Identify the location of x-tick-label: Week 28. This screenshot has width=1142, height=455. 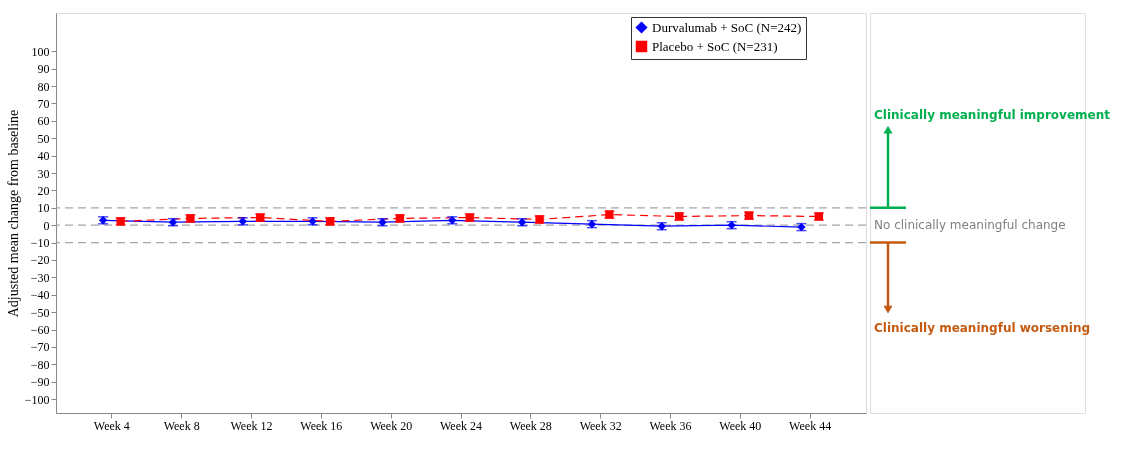
(530, 425).